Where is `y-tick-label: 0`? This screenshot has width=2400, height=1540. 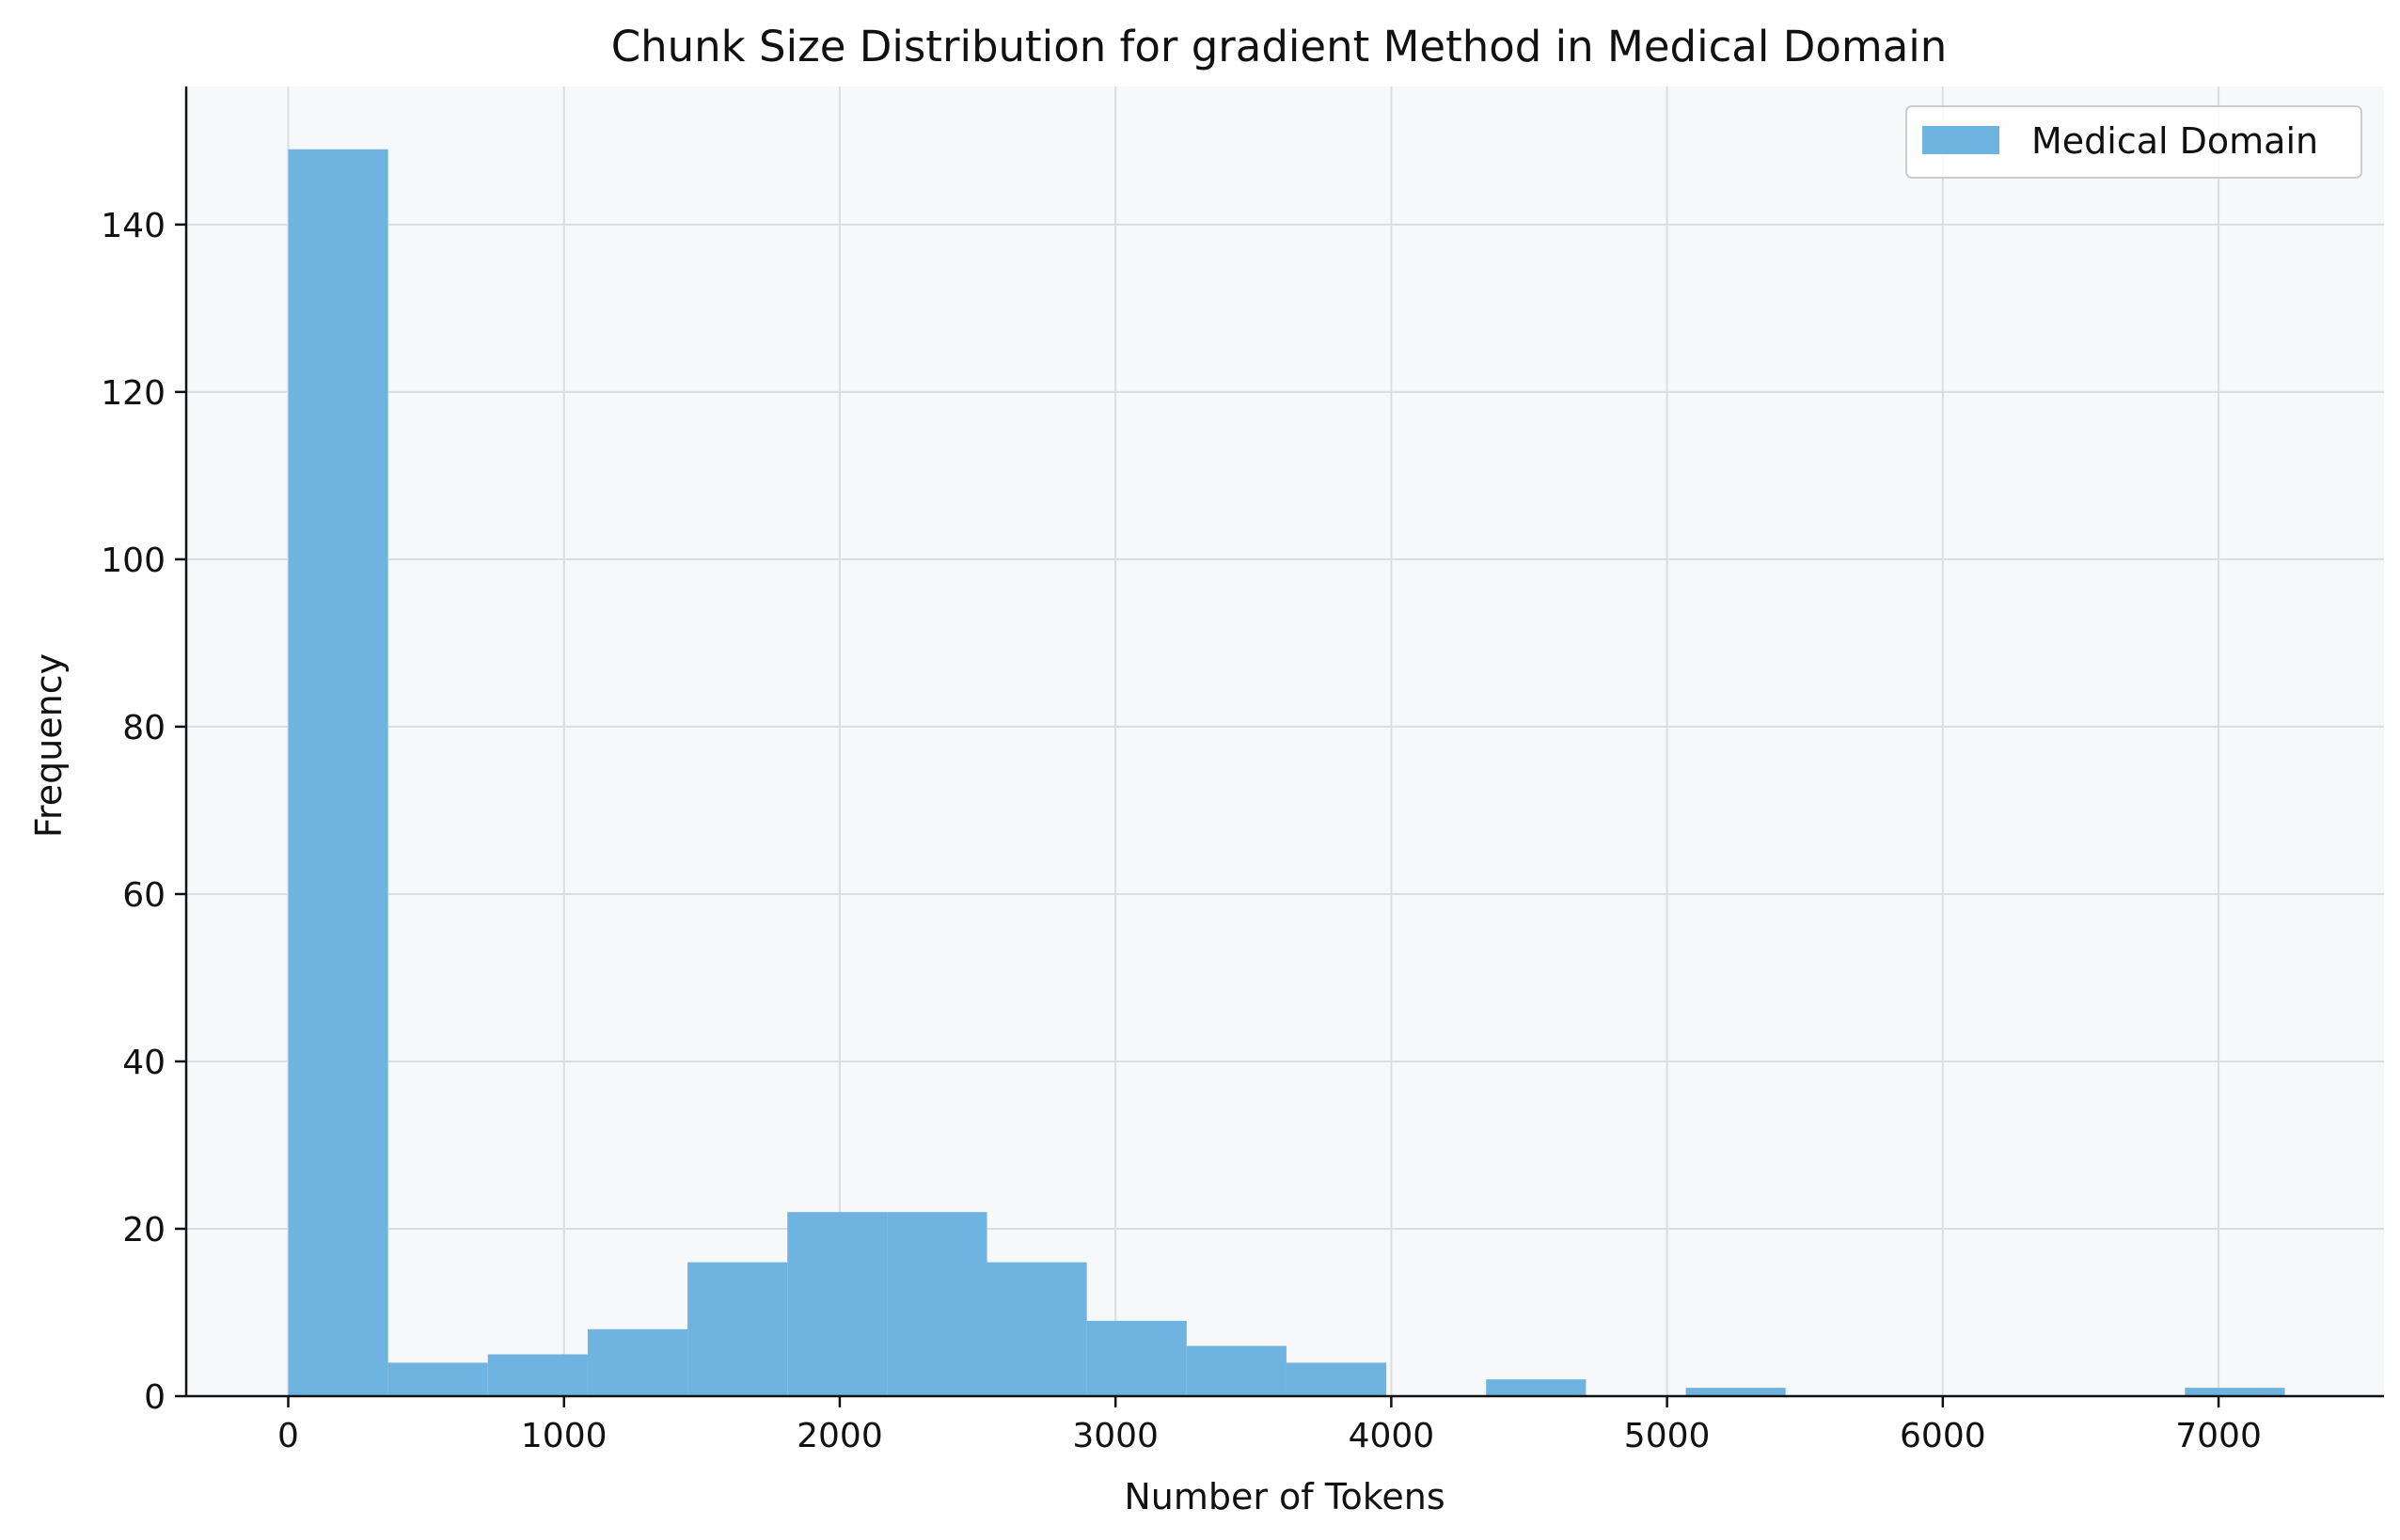 y-tick-label: 0 is located at coordinates (155, 1397).